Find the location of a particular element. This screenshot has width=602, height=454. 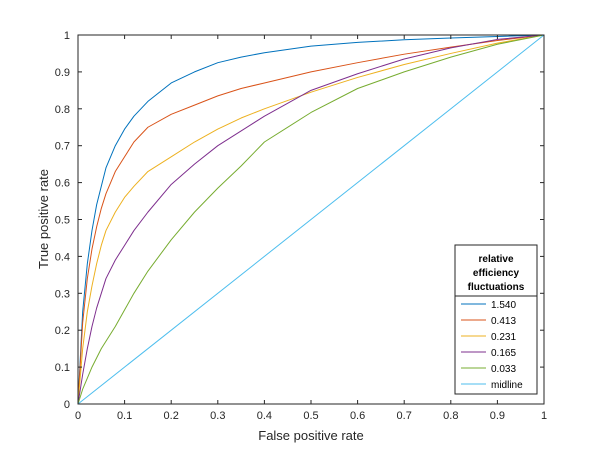

x-tick-label: 0.1 is located at coordinates (124, 416).